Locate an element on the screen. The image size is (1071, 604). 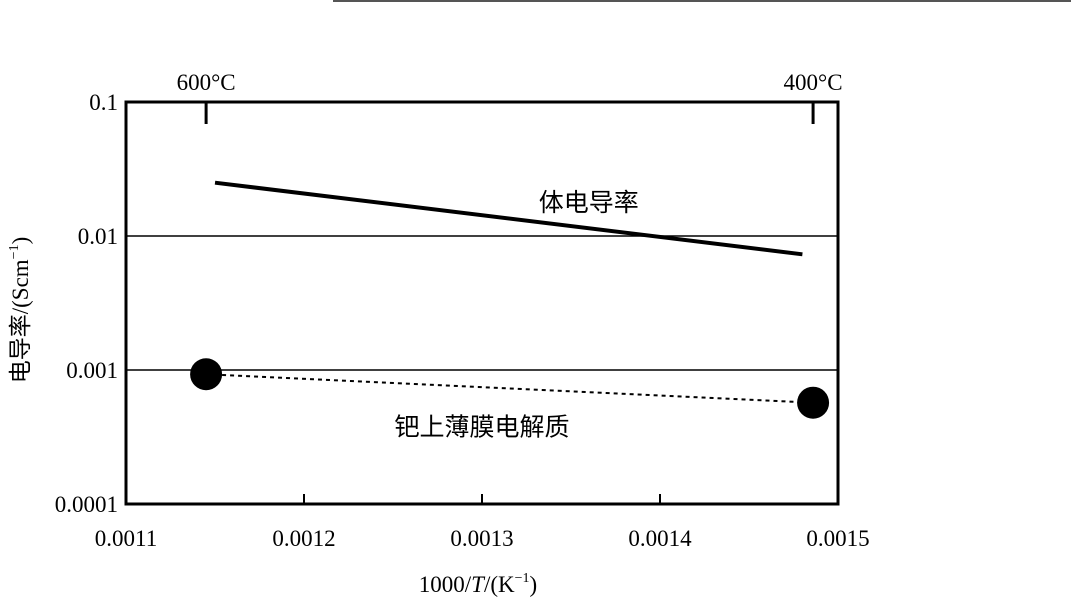
y-tick-label: 0.01 is located at coordinates (98, 236).